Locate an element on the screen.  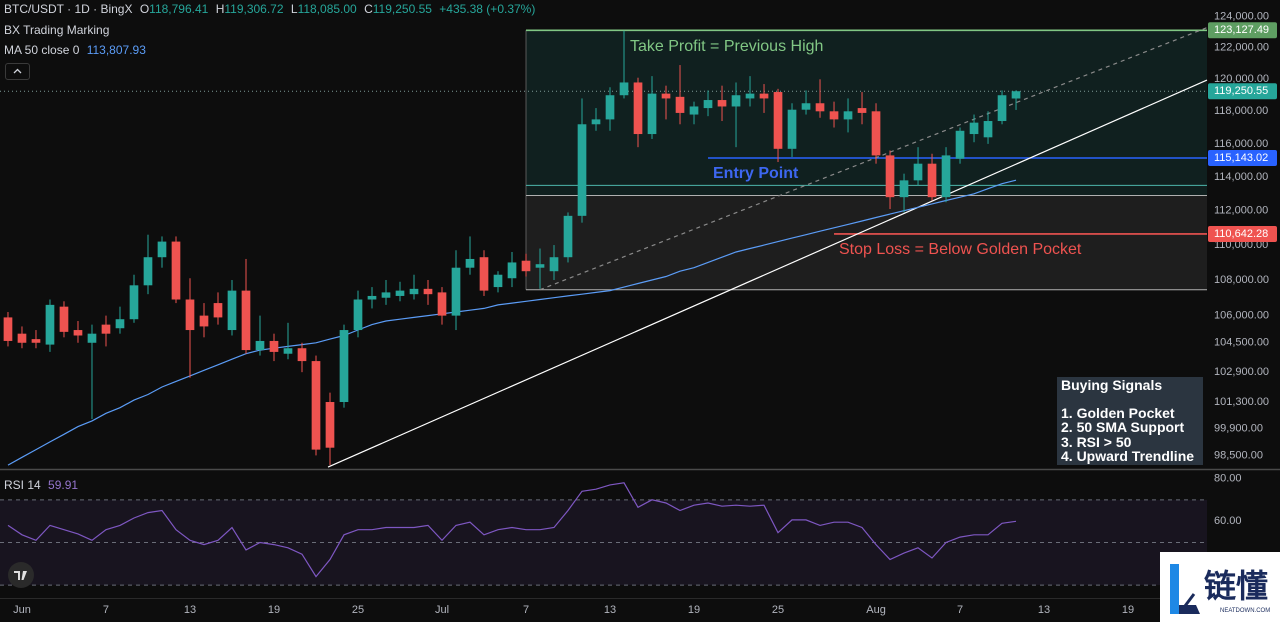
watermark-brand: 链懂 is located at coordinates (1236, 586).